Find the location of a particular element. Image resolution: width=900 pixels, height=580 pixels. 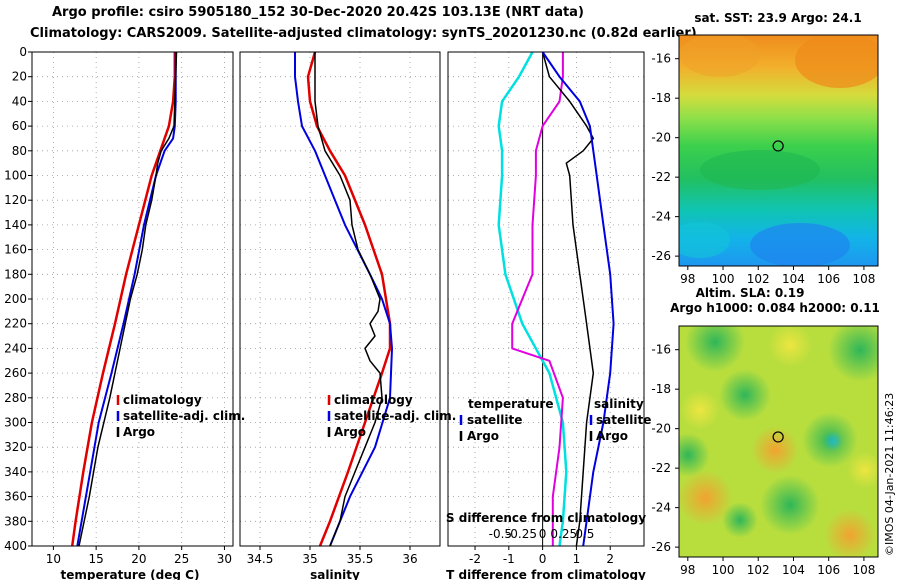

x-tick-label: 0 is located at coordinates (543, 559).